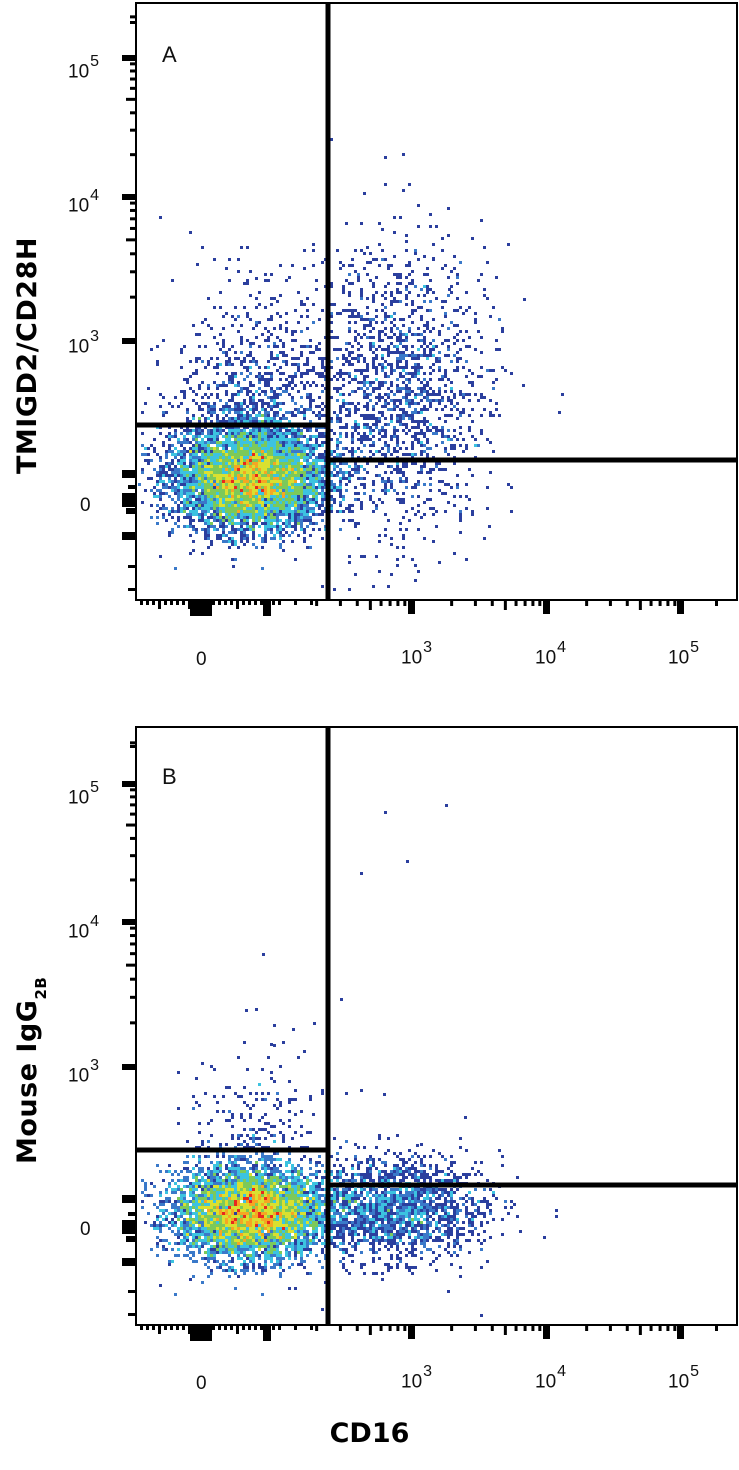  Describe the element at coordinates (201, 1383) in the screenshot. I see `x-tick-b-0: 0` at that location.